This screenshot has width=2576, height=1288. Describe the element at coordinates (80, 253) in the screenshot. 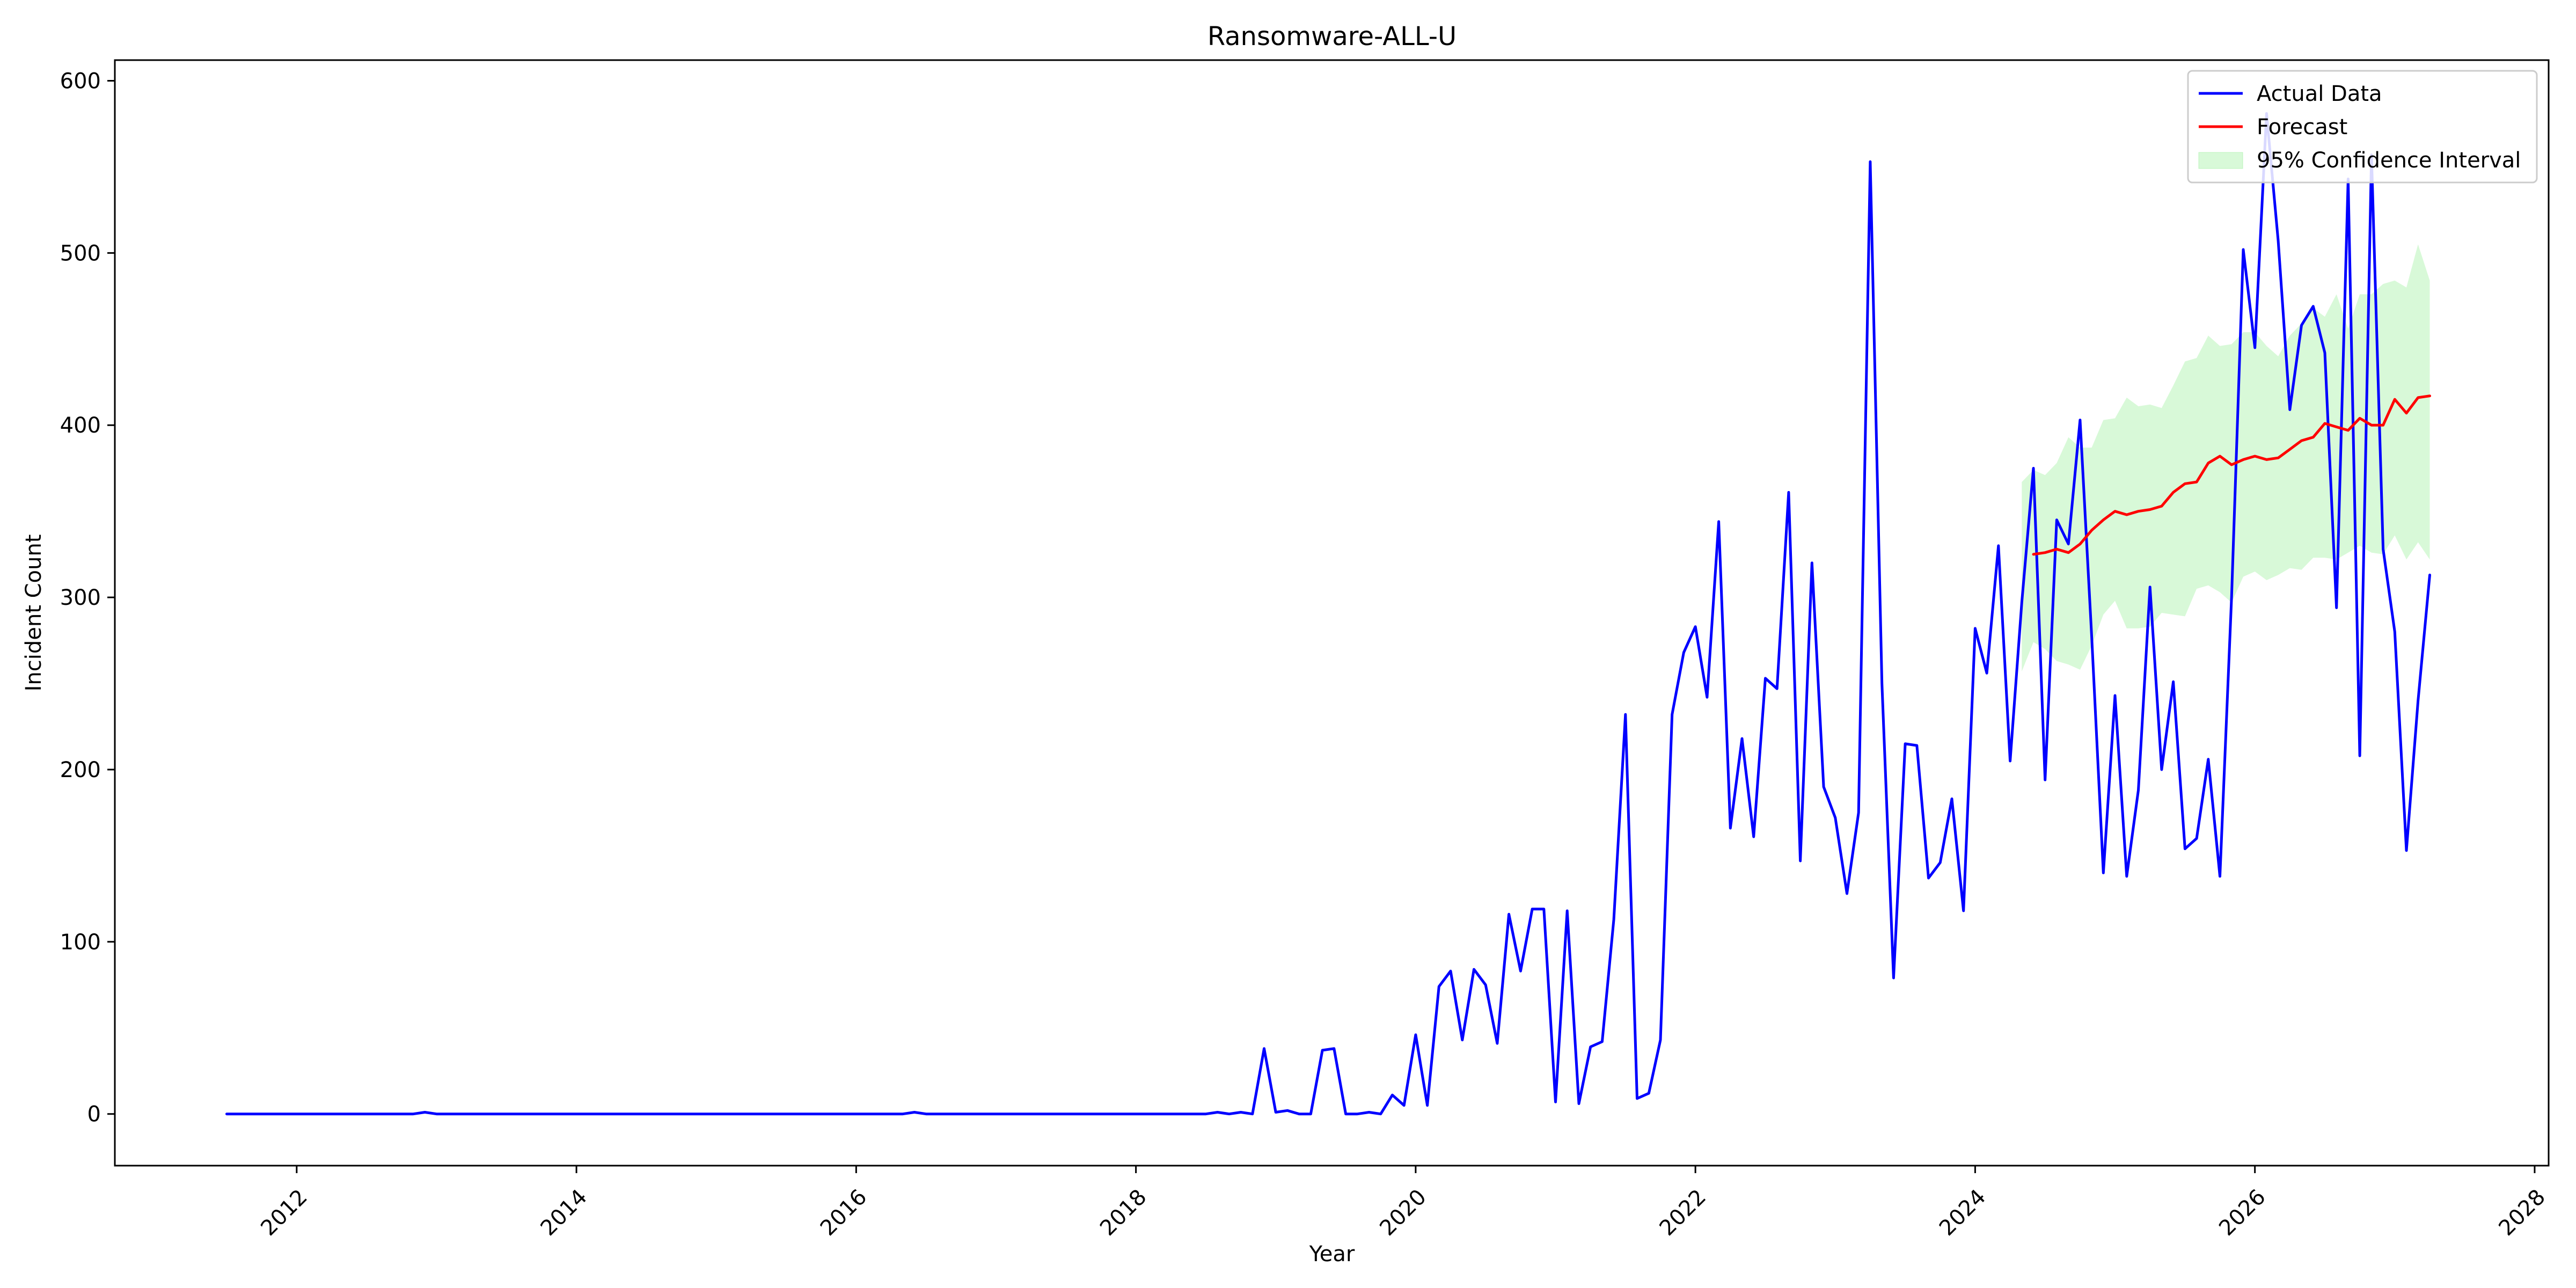

I see `y-tick-label: 500` at that location.